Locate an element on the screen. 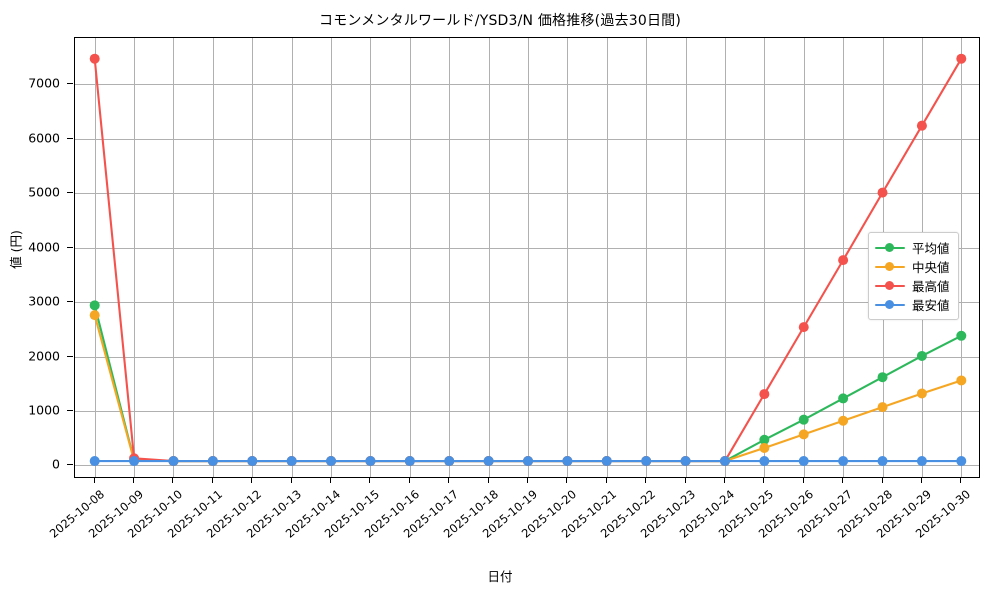 The width and height of the screenshot is (1000, 600). y-tick-label: 3000 is located at coordinates (44, 301).